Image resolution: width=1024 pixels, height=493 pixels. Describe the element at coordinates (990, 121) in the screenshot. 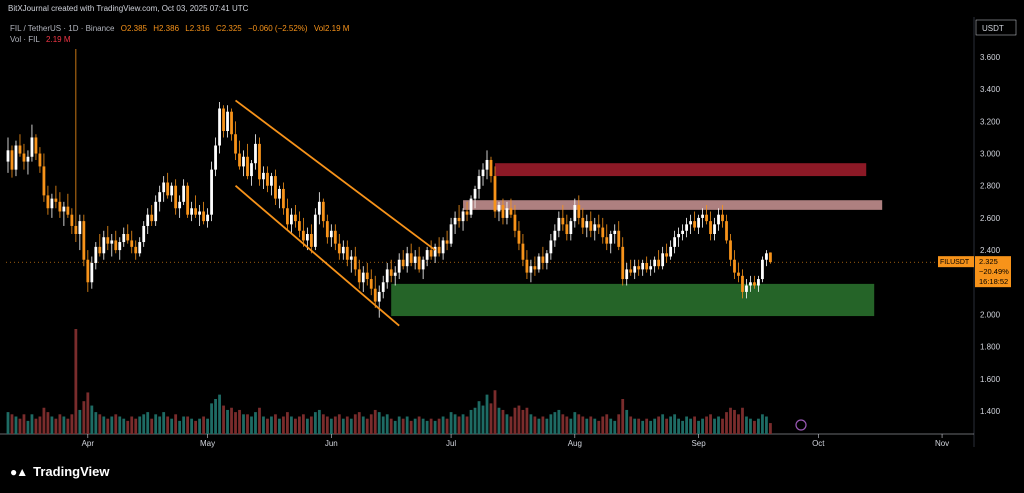

I see `y-tick-label: 3.200` at that location.